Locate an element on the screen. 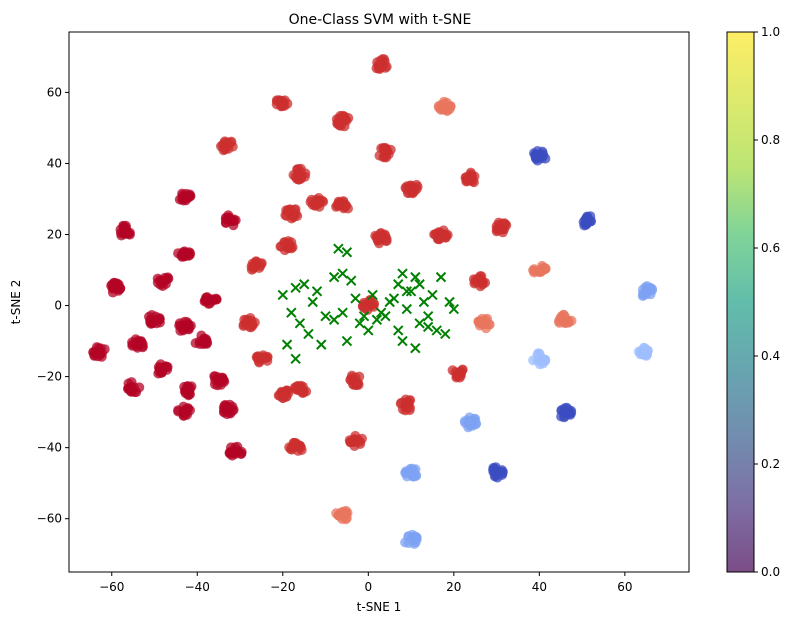 The height and width of the screenshot is (624, 795). y-tick-label: 60 is located at coordinates (54, 92).